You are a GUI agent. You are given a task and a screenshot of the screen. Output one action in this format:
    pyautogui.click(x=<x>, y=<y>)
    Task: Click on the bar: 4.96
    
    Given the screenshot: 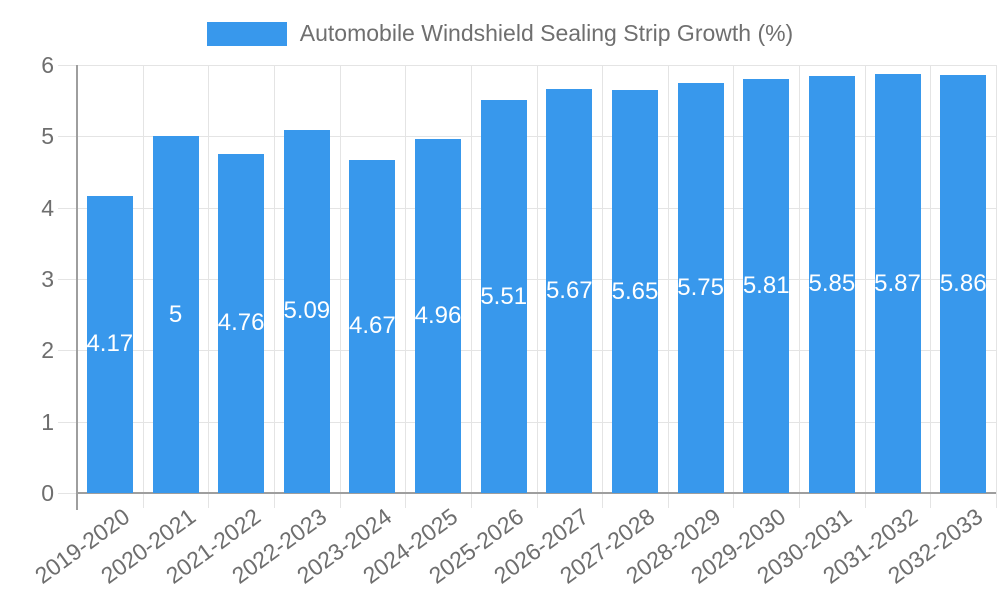 What is the action you would take?
    pyautogui.click(x=438, y=316)
    